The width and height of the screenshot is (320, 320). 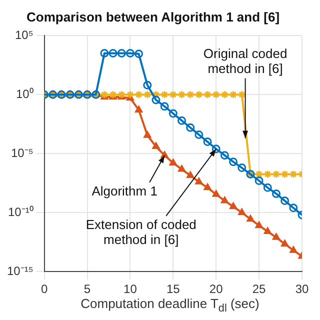 I want to click on annotation: Algorithm 1, so click(x=125, y=190).